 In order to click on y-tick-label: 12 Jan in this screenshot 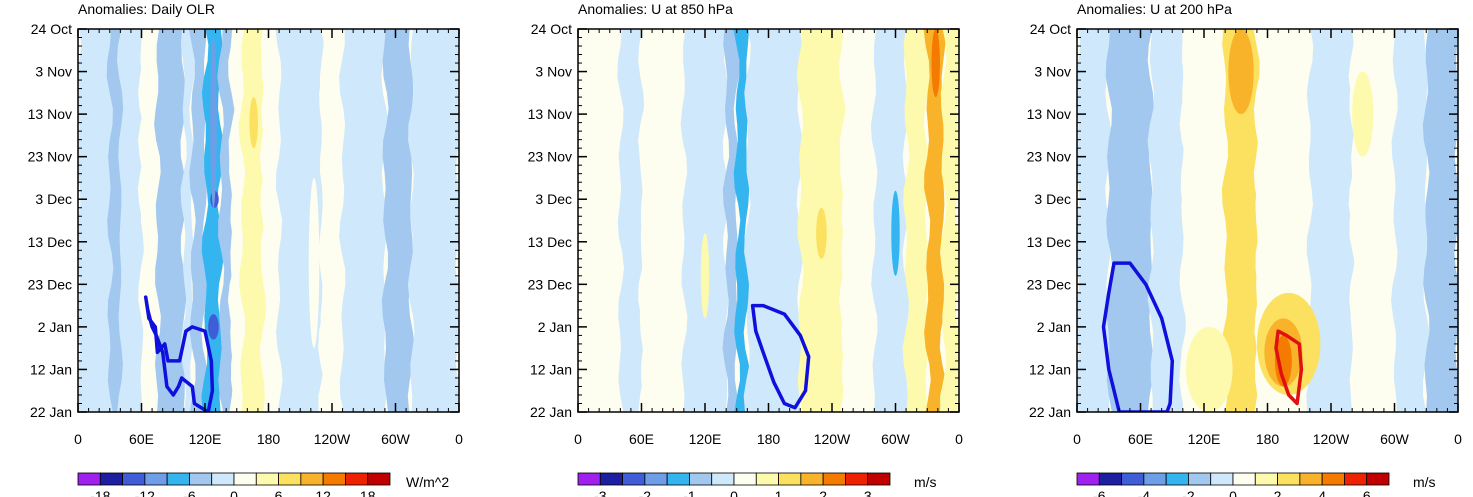, I will do `click(551, 369)`.